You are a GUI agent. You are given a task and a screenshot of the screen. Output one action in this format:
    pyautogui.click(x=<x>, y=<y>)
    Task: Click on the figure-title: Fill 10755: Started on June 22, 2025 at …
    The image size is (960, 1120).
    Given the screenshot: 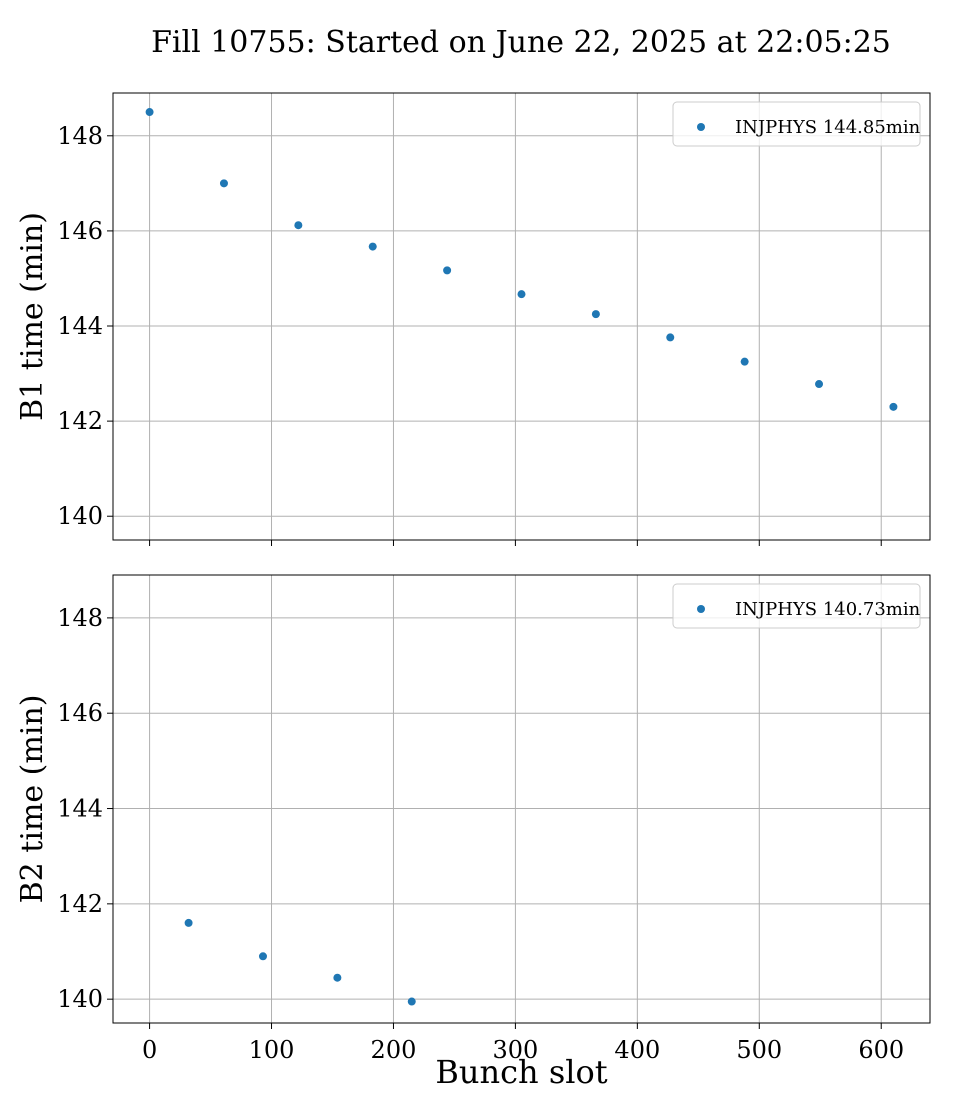 What is the action you would take?
    pyautogui.click(x=521, y=42)
    